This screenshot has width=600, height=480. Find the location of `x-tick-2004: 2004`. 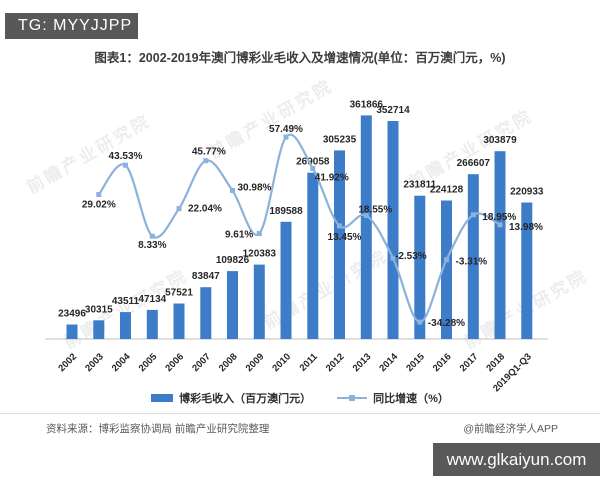

x-tick-2004: 2004 is located at coordinates (121, 362).